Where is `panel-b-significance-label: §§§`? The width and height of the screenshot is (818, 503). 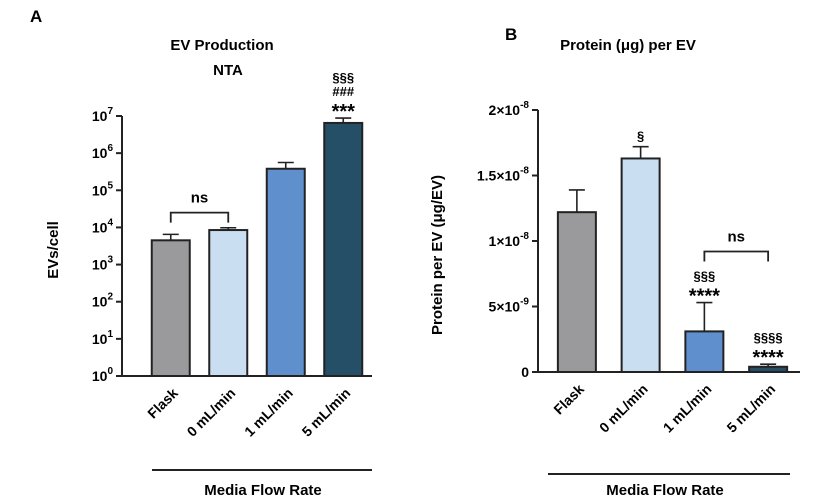 panel-b-significance-label: §§§ is located at coordinates (705, 276).